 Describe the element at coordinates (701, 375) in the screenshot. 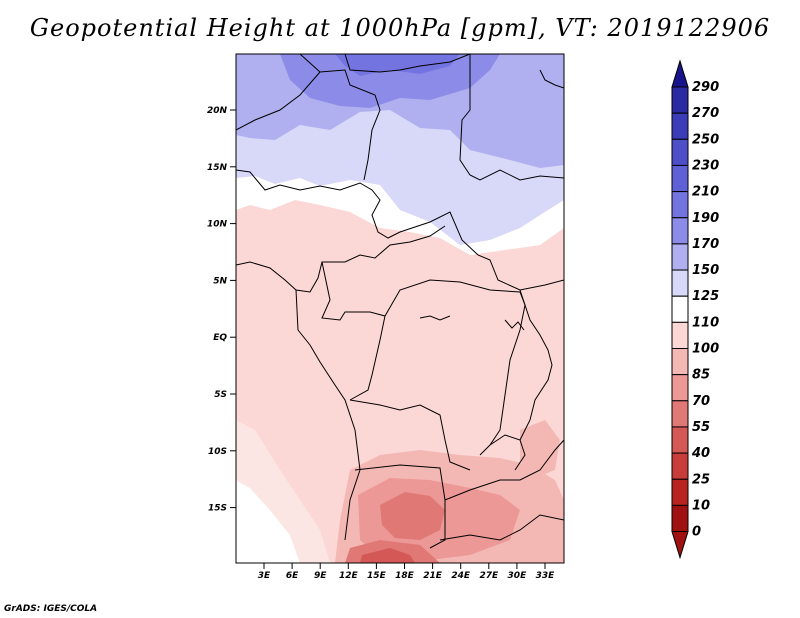

I see `colorbar-label: 85` at that location.